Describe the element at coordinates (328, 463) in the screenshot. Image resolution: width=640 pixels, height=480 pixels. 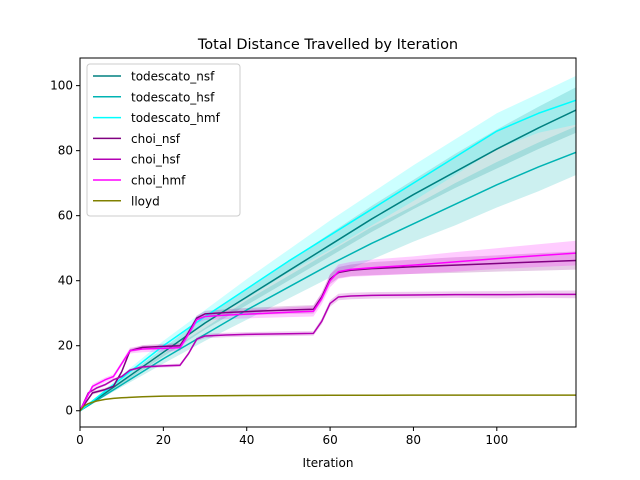
I see `x-axis-label: Iteration` at that location.